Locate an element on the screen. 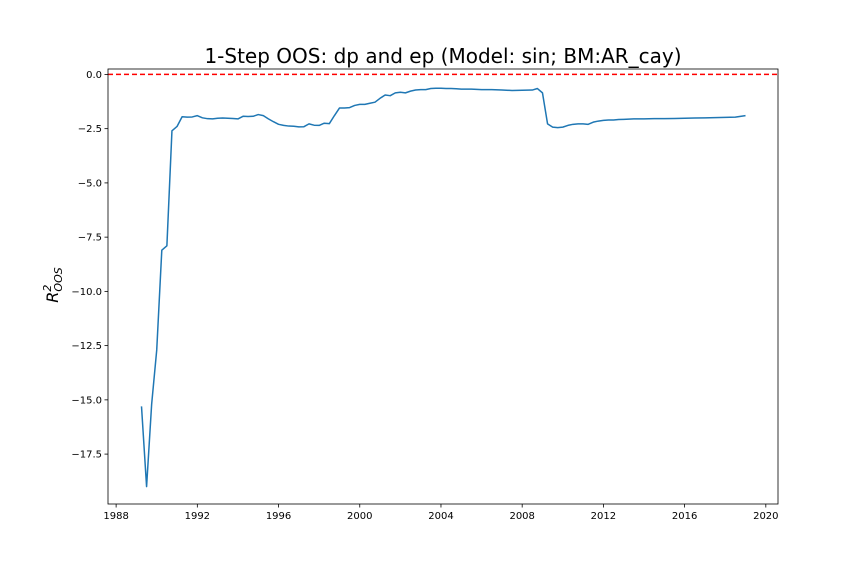 This screenshot has height=580, width=864. y-tick-label: −5.0 is located at coordinates (90, 183).